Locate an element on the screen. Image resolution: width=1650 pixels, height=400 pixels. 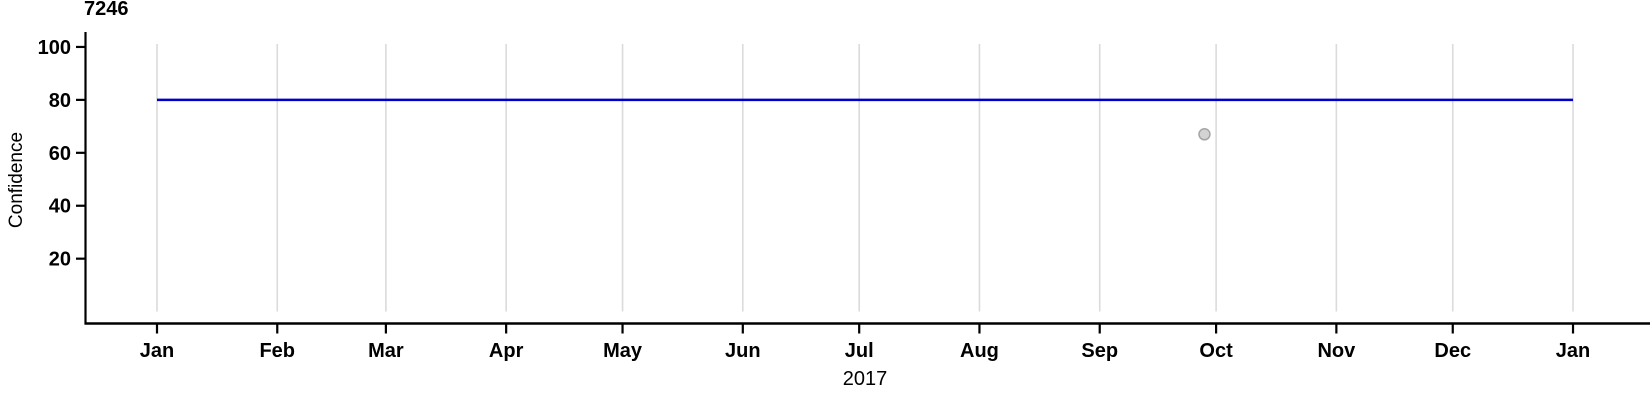
y-tick-label: 40 is located at coordinates (60, 207).